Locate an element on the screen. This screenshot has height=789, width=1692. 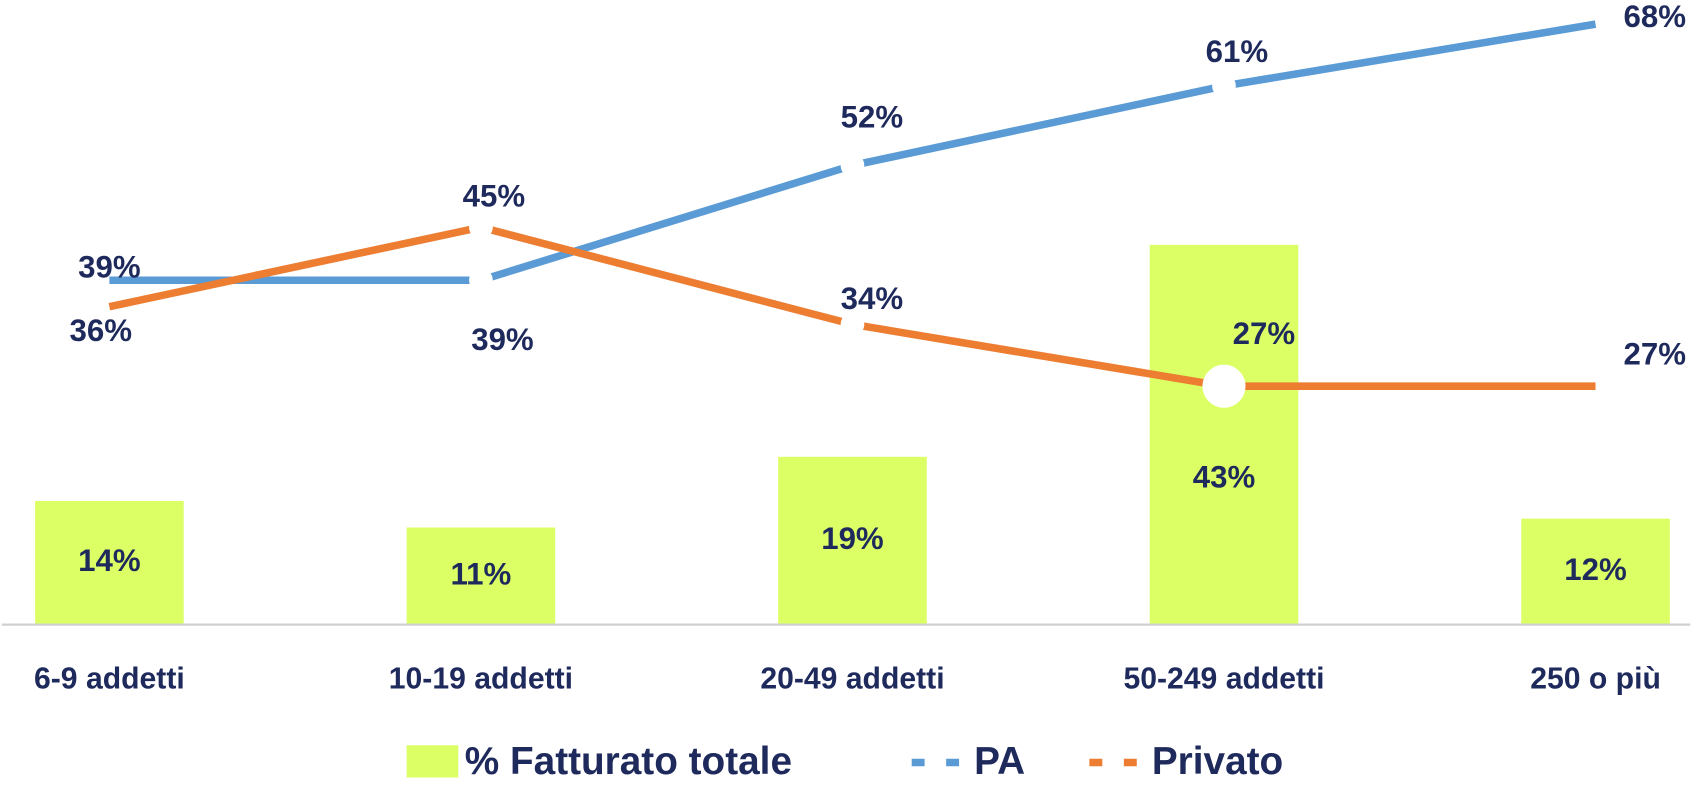
data-label: 61% is located at coordinates (1237, 51).